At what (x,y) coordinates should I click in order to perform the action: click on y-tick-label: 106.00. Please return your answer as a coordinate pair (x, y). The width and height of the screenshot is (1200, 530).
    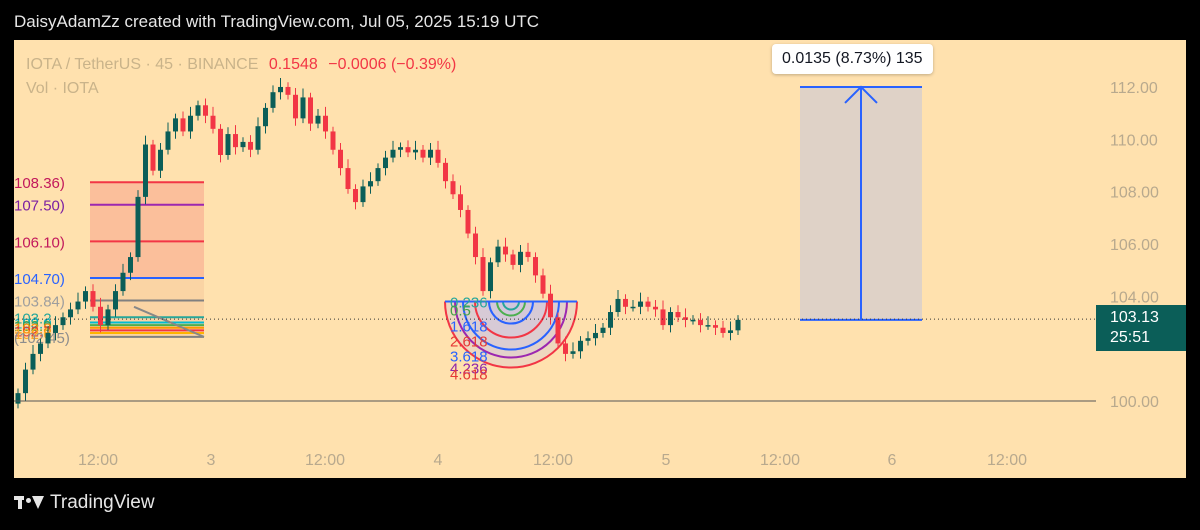
    Looking at the image, I should click on (1134, 245).